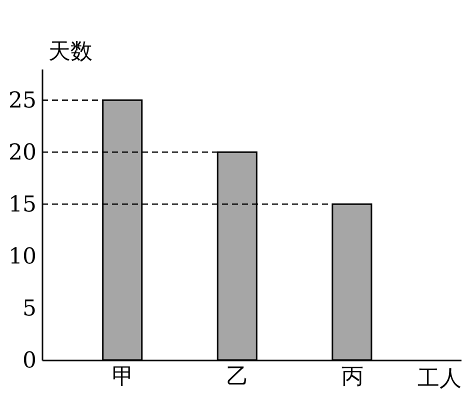  What do you see at coordinates (70, 52) in the screenshot?
I see `y-axis-title: 天数` at bounding box center [70, 52].